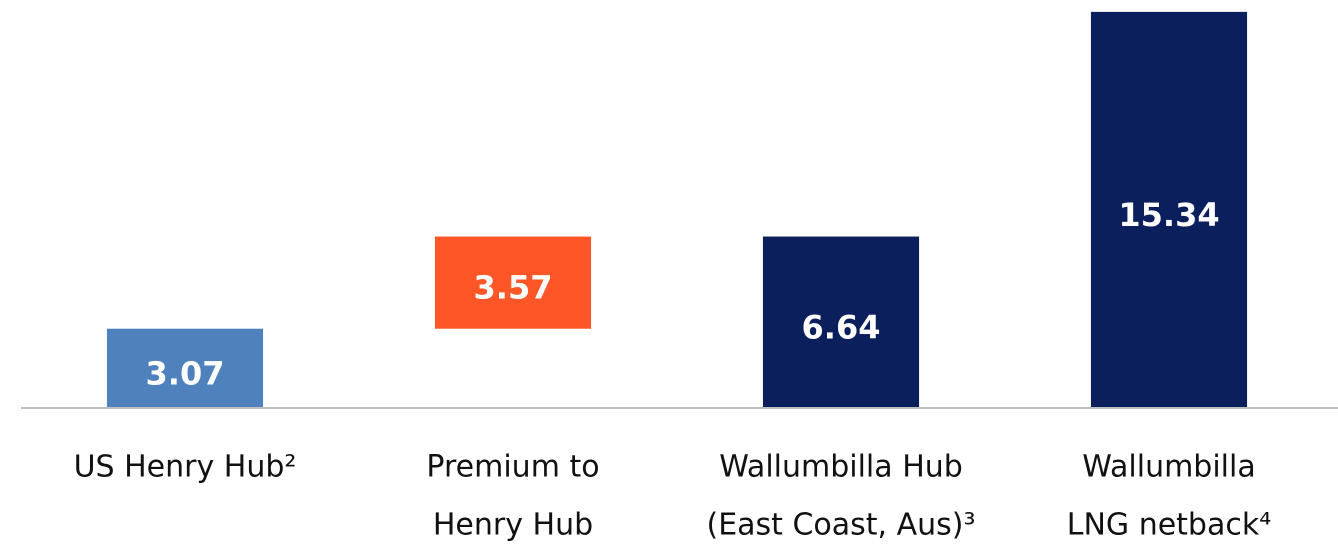  I want to click on x-tick-label: Wallumbilla Hub, so click(841, 467).